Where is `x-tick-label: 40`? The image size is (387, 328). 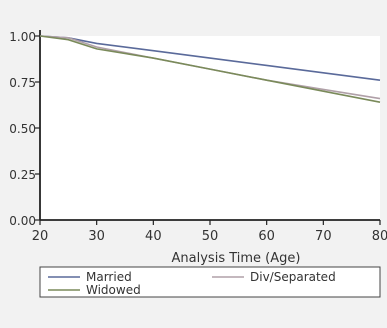
x-tick-label: 40 is located at coordinates (153, 236).